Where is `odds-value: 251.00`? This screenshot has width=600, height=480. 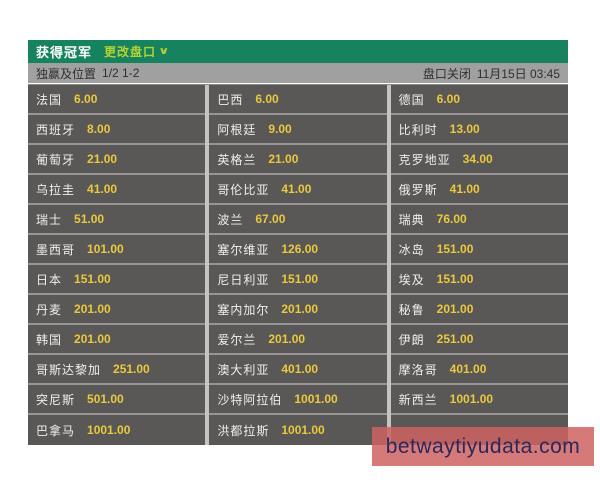
odds-value: 251.00 is located at coordinates (455, 339).